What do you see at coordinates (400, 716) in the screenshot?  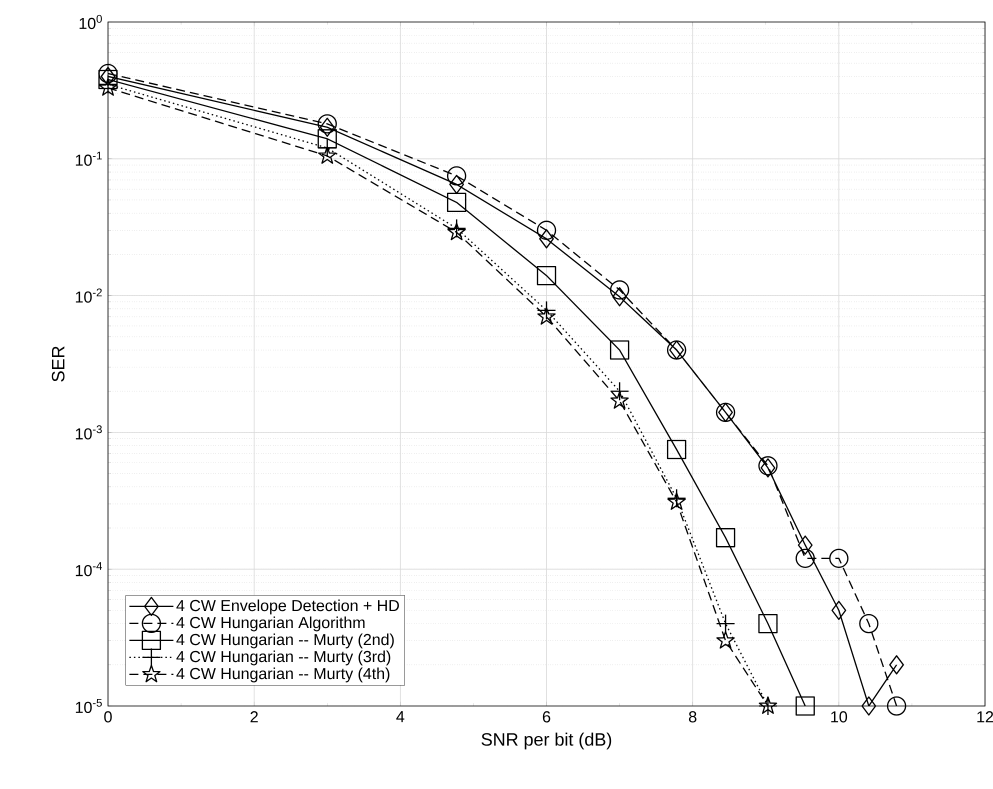 I see `x-tick-label: 4` at bounding box center [400, 716].